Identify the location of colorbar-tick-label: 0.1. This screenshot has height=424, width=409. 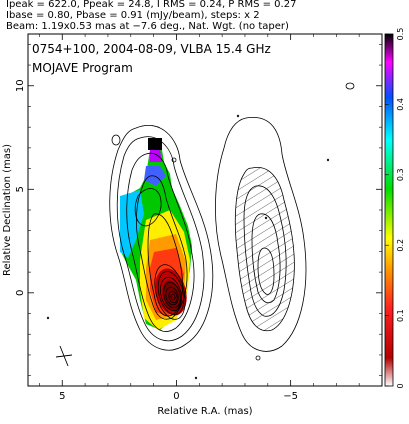
(400, 315).